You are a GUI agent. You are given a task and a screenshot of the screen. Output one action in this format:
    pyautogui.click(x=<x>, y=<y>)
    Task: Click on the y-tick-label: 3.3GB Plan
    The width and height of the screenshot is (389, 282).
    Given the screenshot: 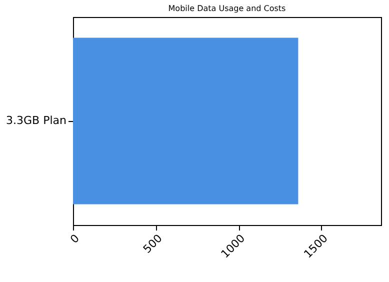 What is the action you would take?
    pyautogui.click(x=36, y=120)
    